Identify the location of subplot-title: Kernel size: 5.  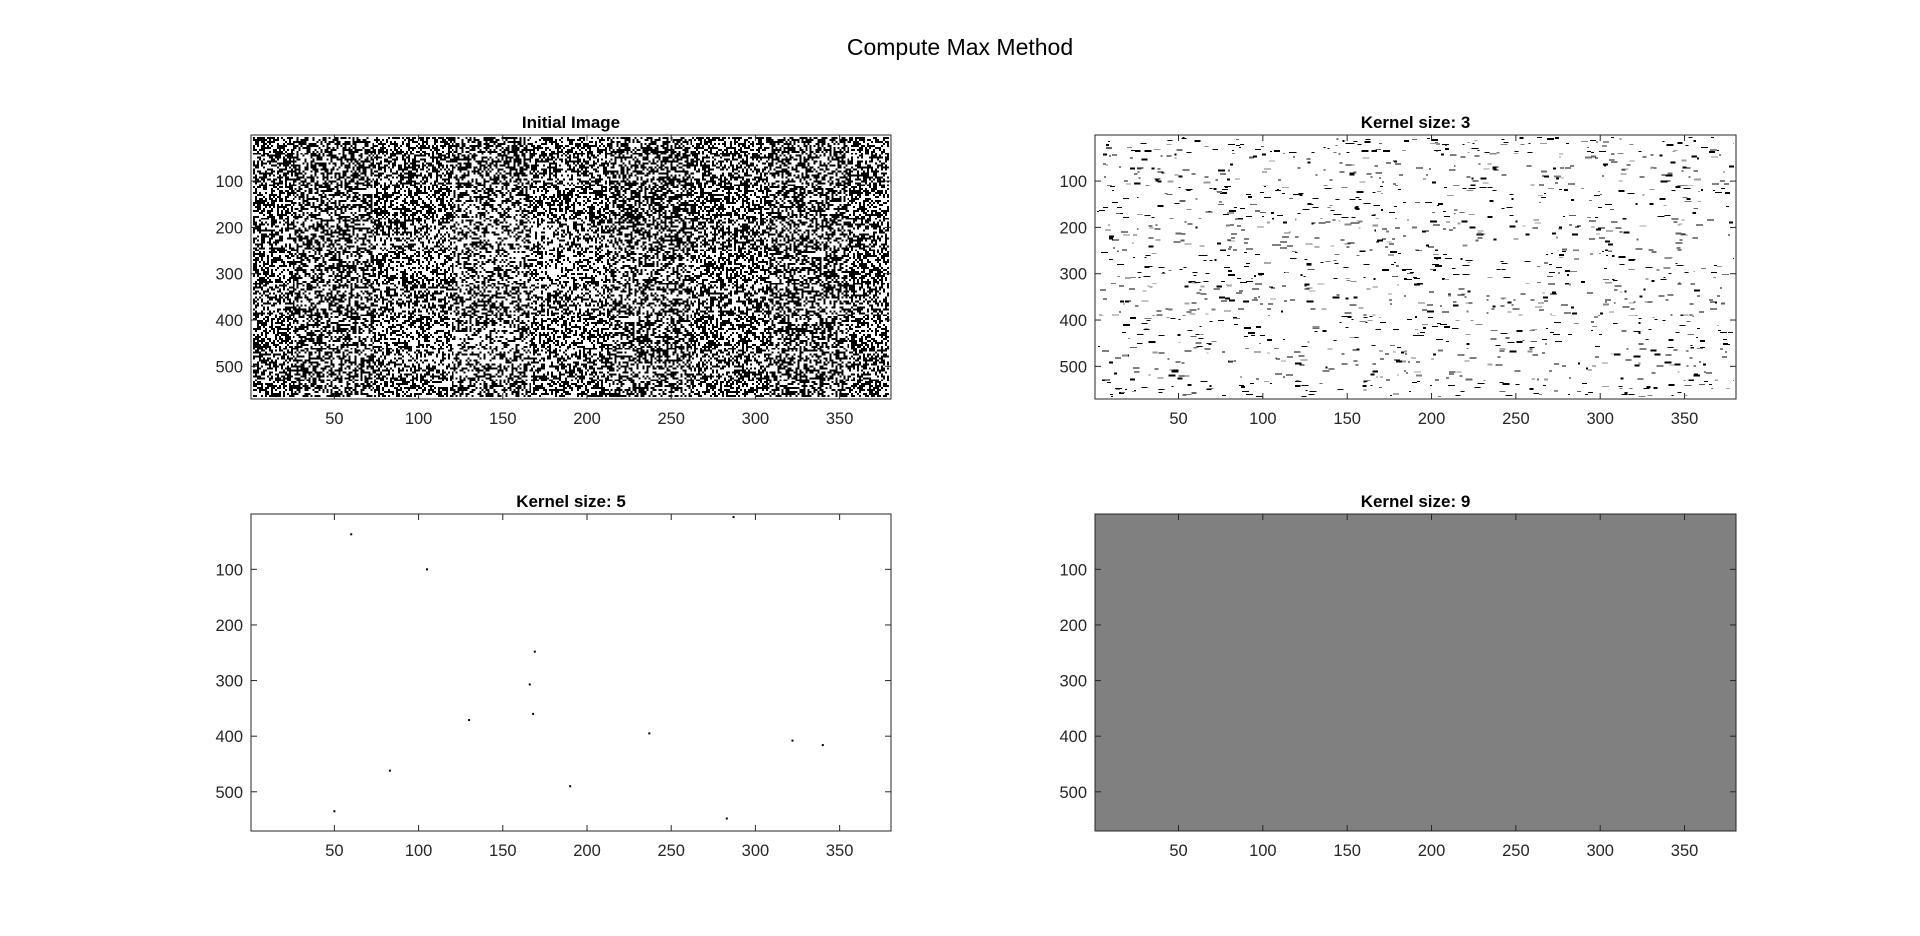
(571, 501).